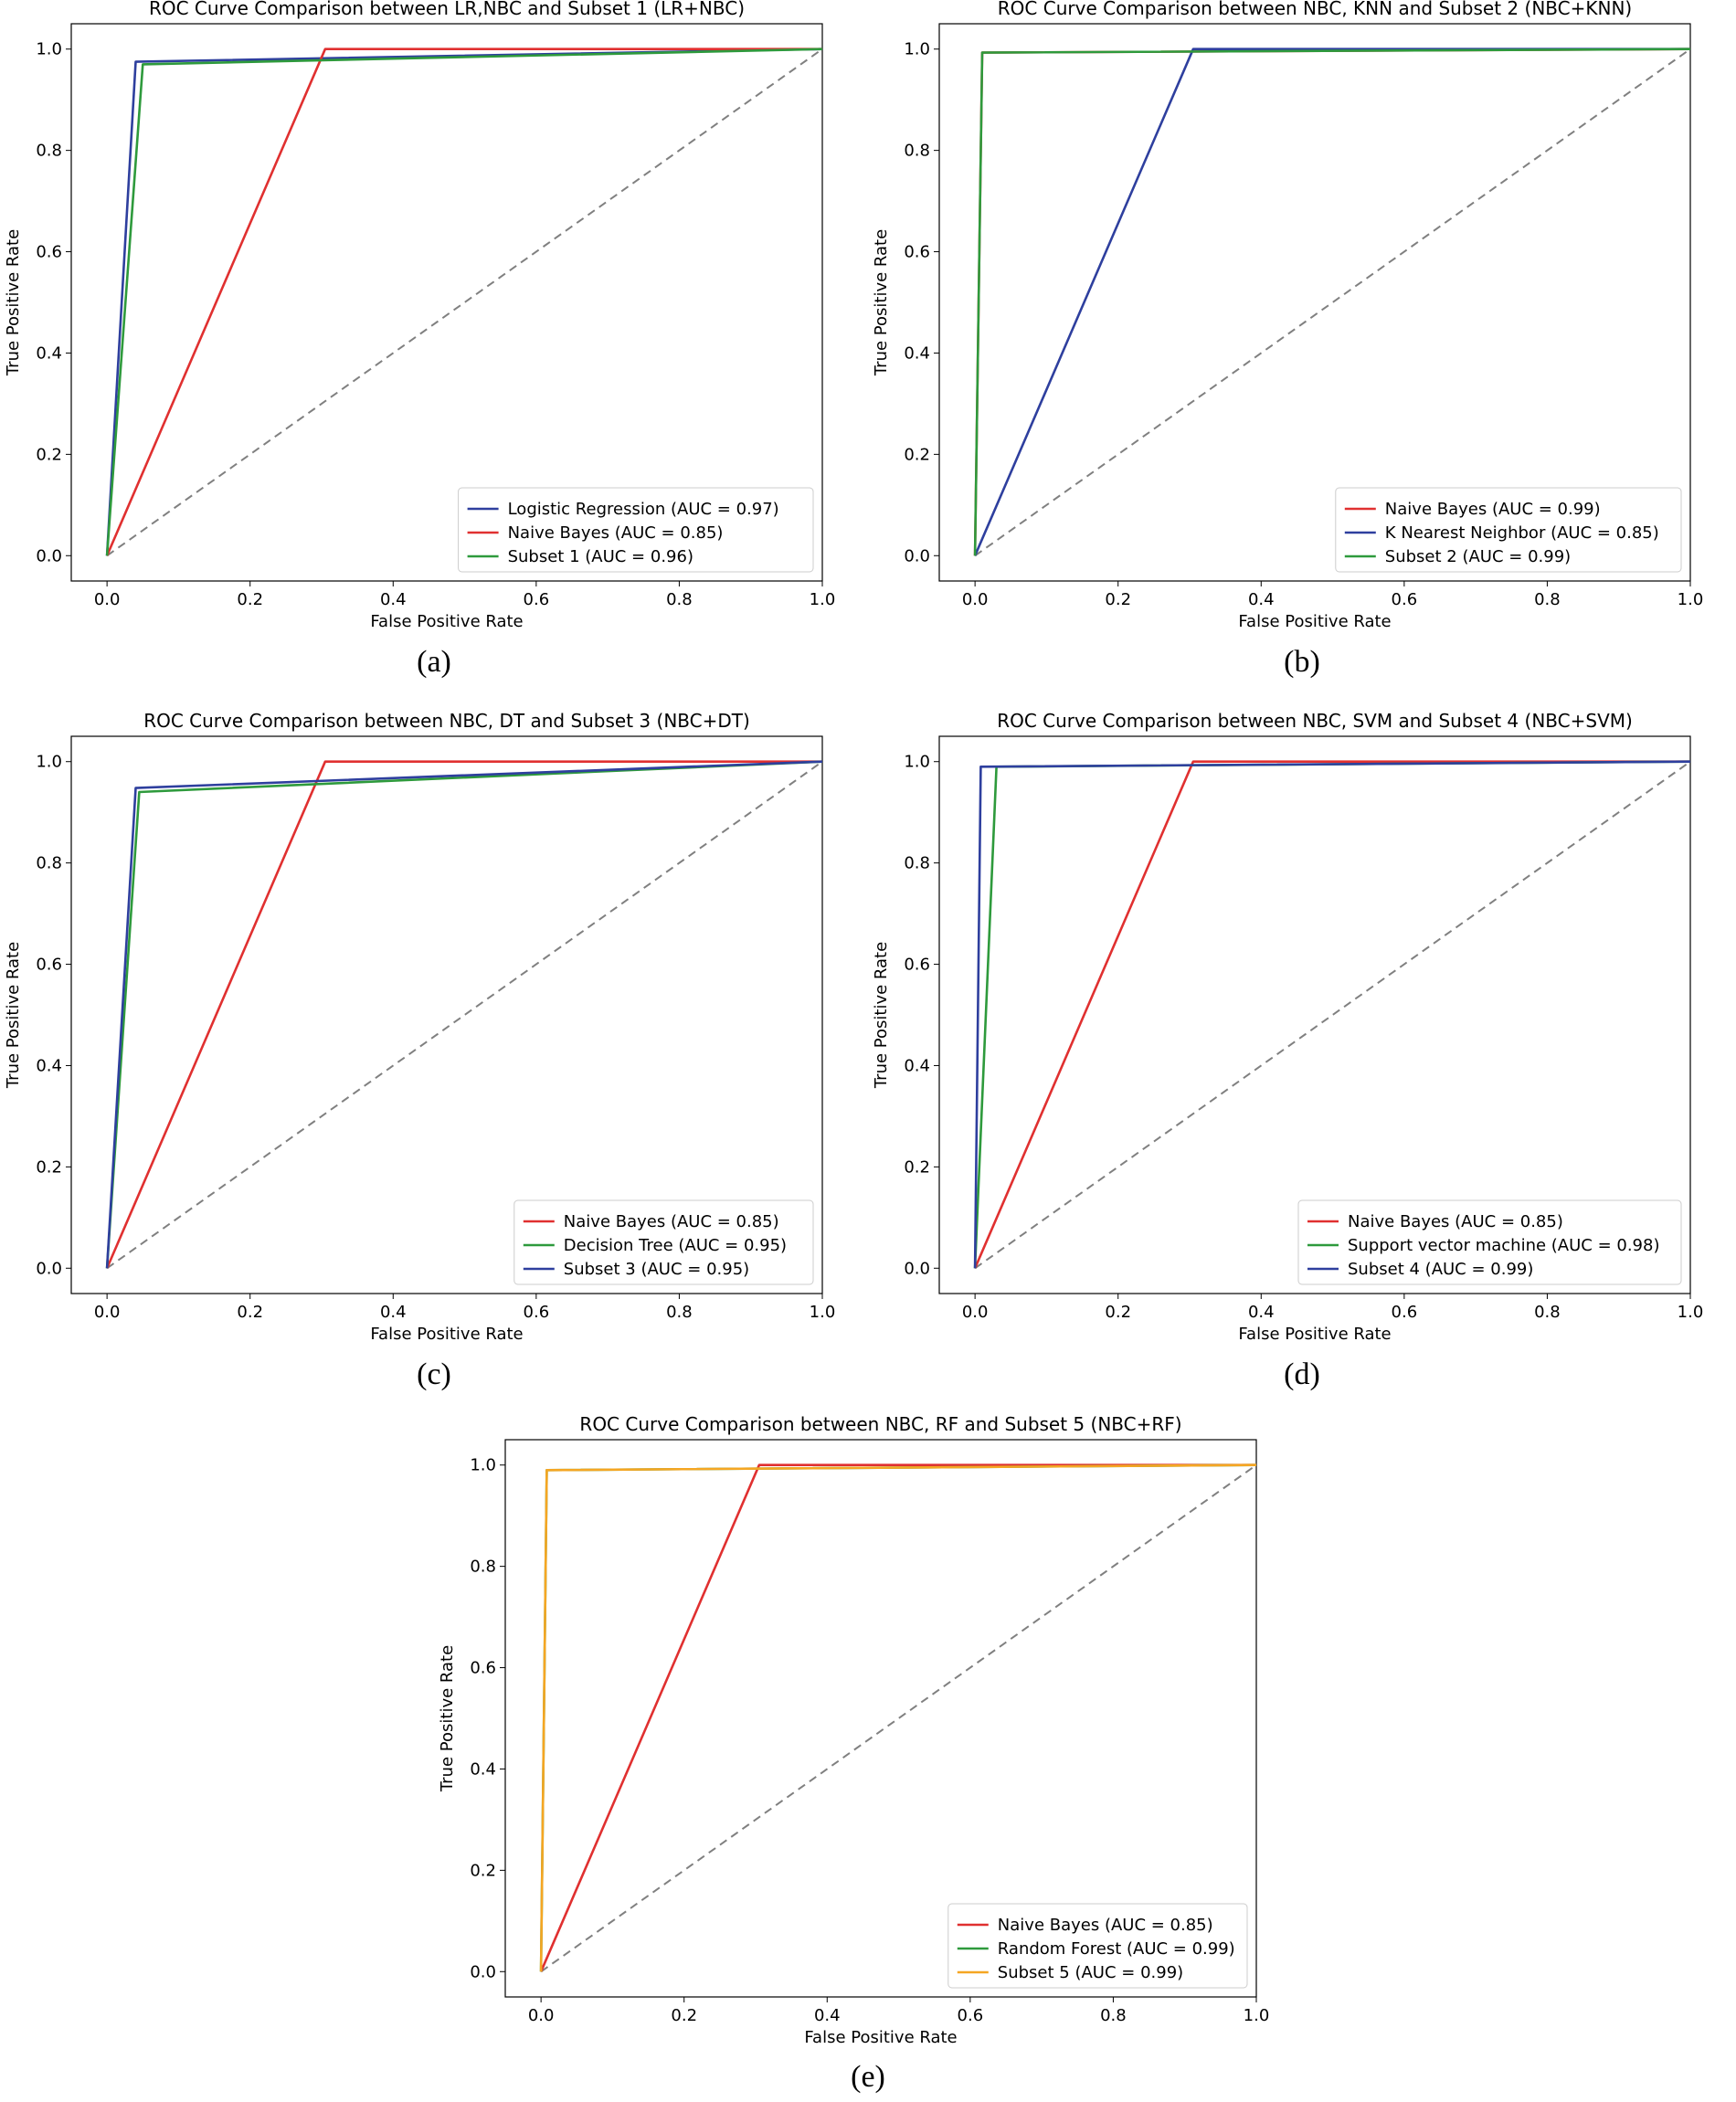  What do you see at coordinates (917, 1065) in the screenshot?
I see `y-tick-label-d-2: 0.4` at bounding box center [917, 1065].